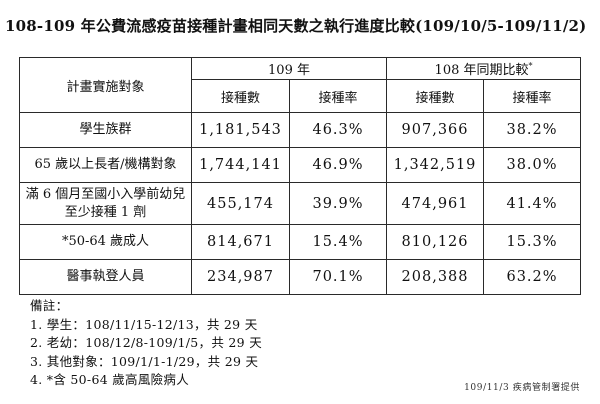  What do you see at coordinates (338, 130) in the screenshot?
I see `rate-109-cell: 46.3%` at bounding box center [338, 130].